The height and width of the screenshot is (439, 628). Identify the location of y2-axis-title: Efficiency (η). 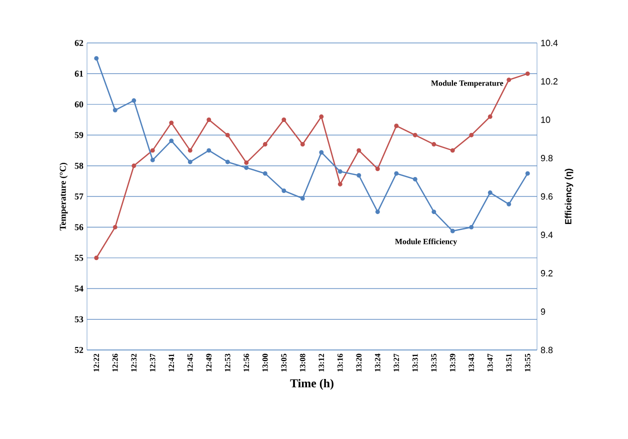
(569, 196).